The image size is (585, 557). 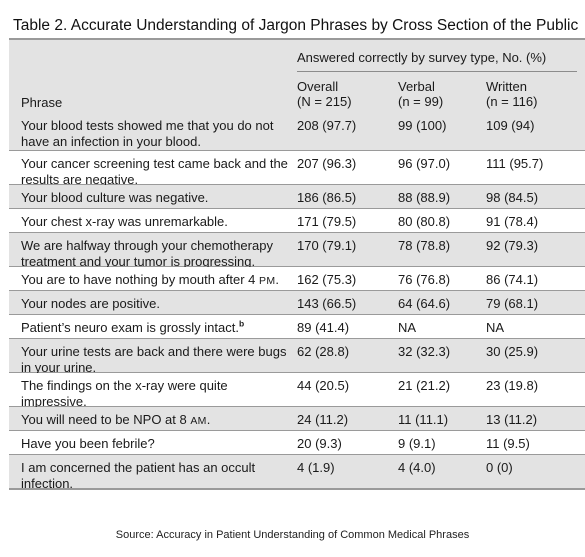 What do you see at coordinates (499, 467) in the screenshot?
I see `written-cell: 0 (0)` at bounding box center [499, 467].